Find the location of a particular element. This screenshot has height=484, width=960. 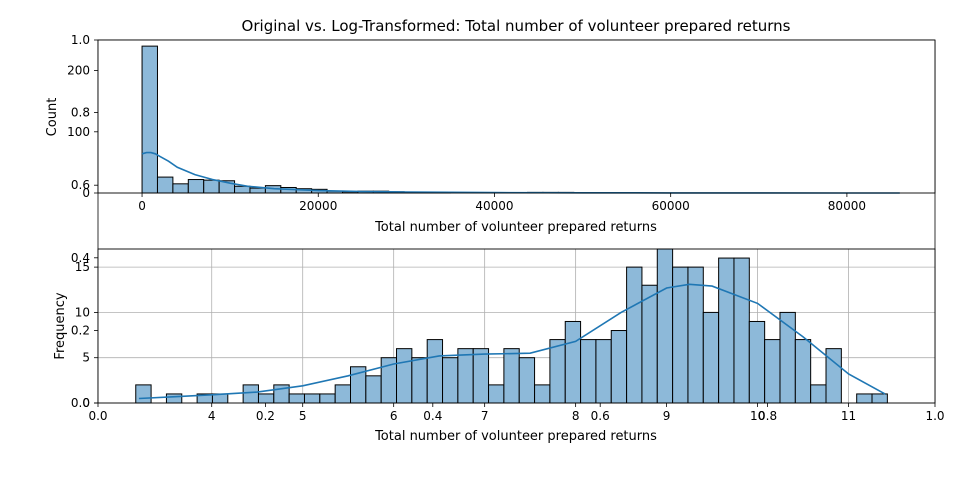

overlay-y-tick-label: 0.0 is located at coordinates (80, 403).